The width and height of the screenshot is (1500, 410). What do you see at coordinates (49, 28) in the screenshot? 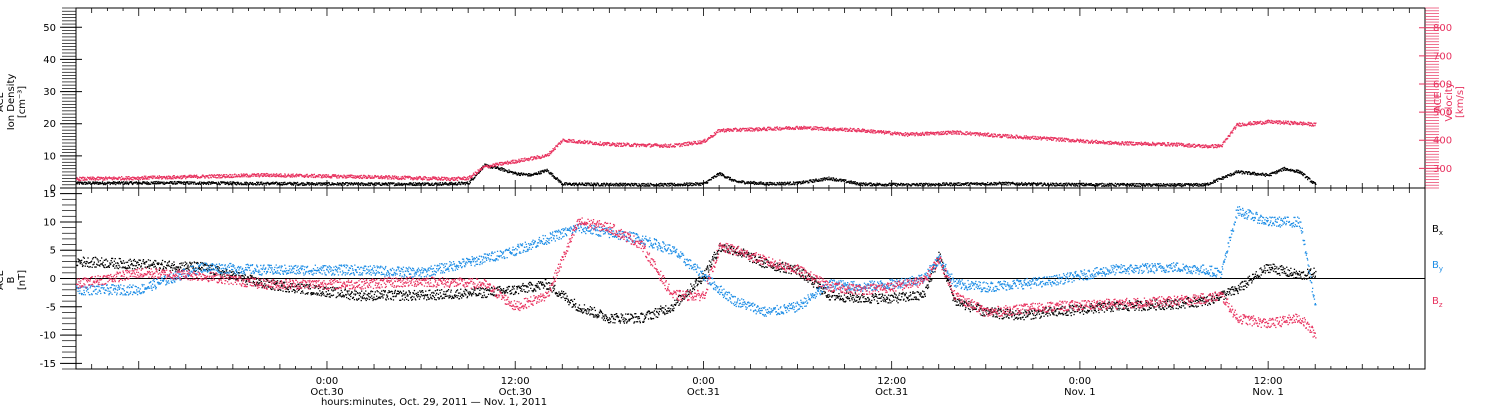
I see `density-axis-tick-label: 50` at bounding box center [49, 28].